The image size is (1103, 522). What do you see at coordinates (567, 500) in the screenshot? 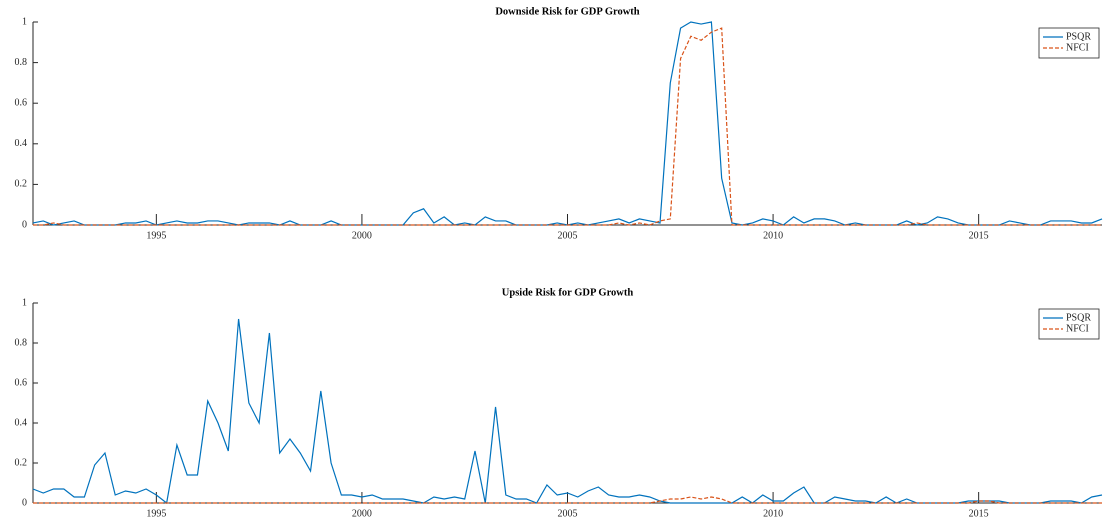
I see `series-line` at bounding box center [567, 500].